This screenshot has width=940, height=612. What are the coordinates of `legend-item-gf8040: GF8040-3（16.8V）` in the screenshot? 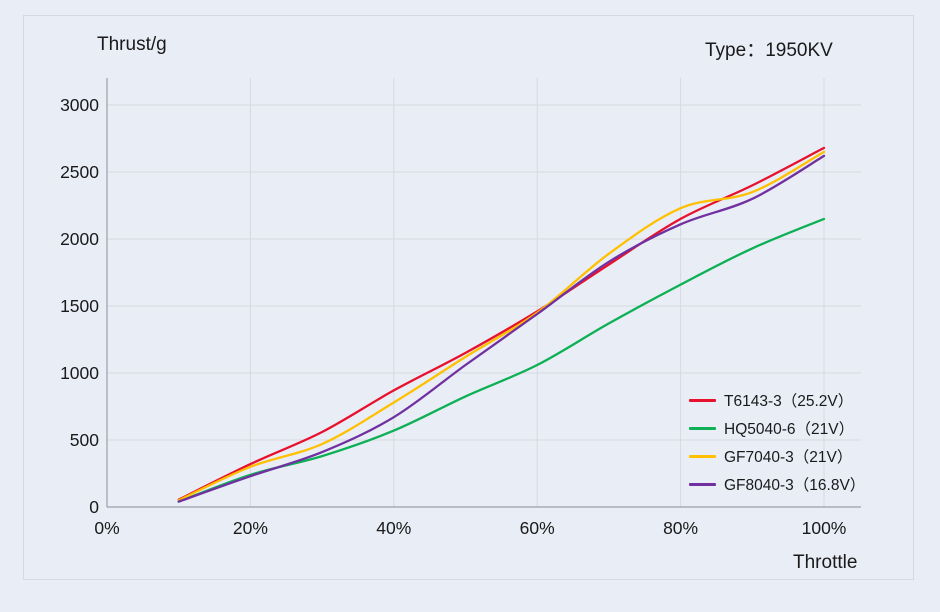 It's located at (799, 484).